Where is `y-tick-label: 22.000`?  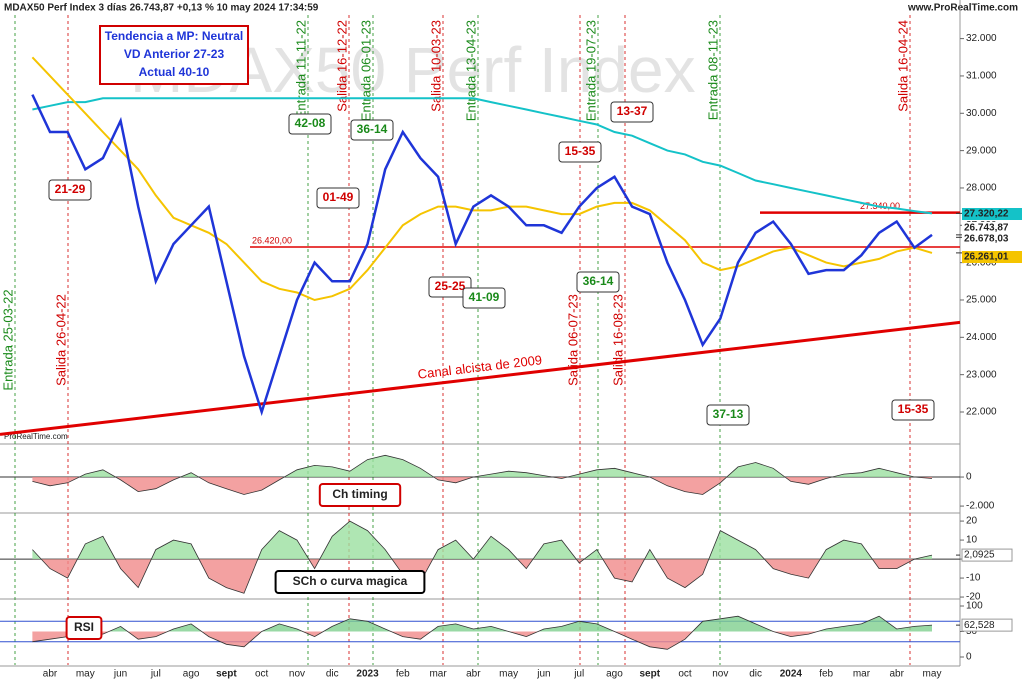
y-tick-label: 22.000 is located at coordinates (981, 412).